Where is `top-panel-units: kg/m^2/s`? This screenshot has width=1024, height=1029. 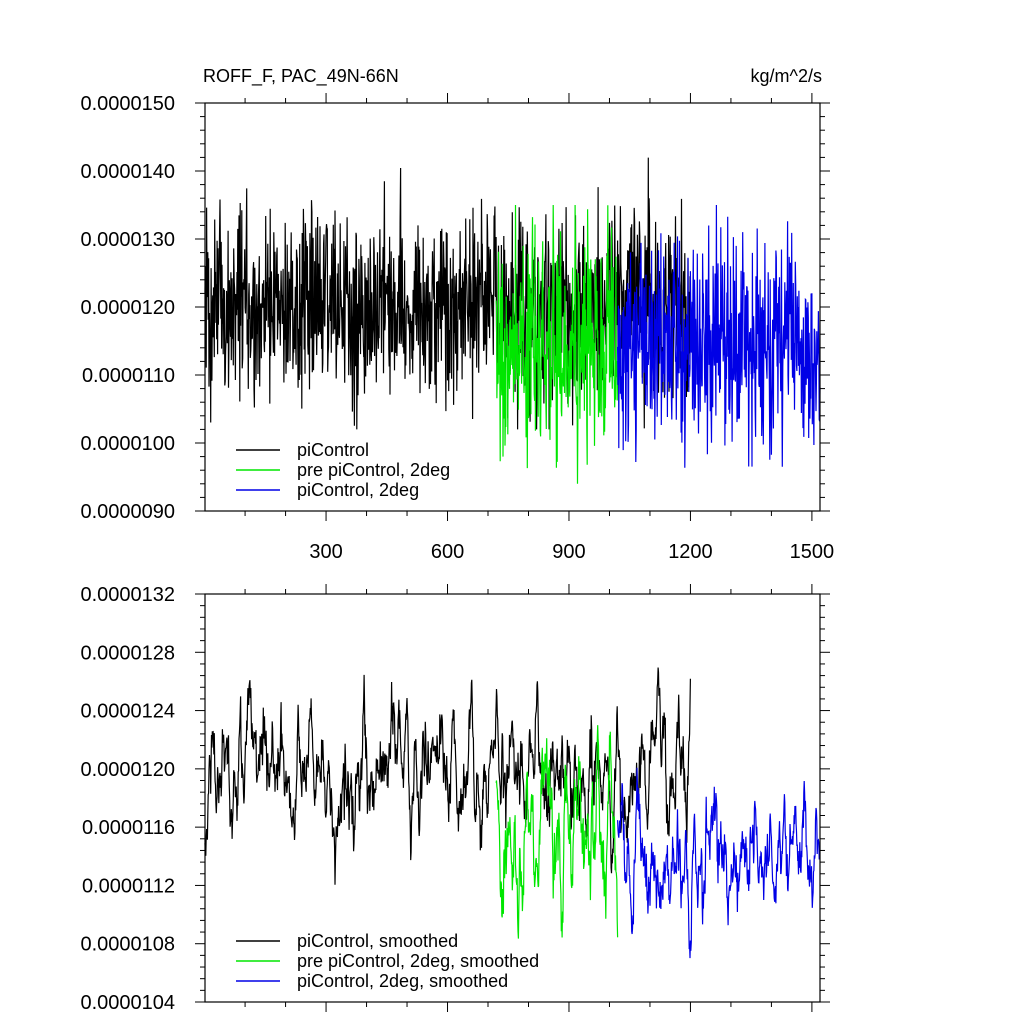
top-panel-units: kg/m^2/s is located at coordinates (786, 76).